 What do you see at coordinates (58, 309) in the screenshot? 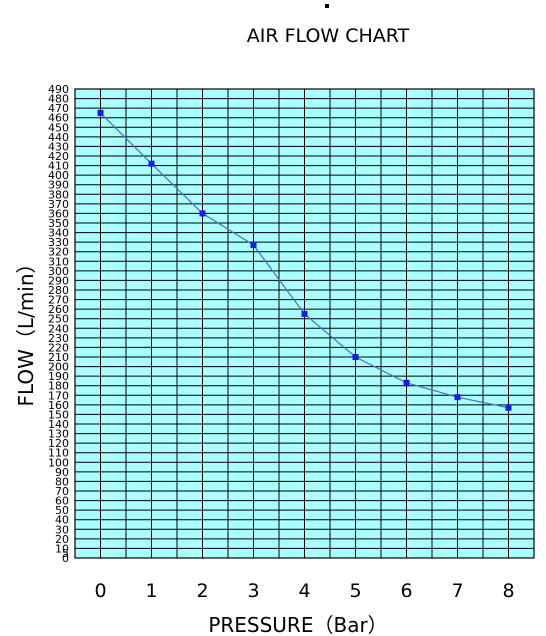
I see `y-tick-label: 260` at bounding box center [58, 309].